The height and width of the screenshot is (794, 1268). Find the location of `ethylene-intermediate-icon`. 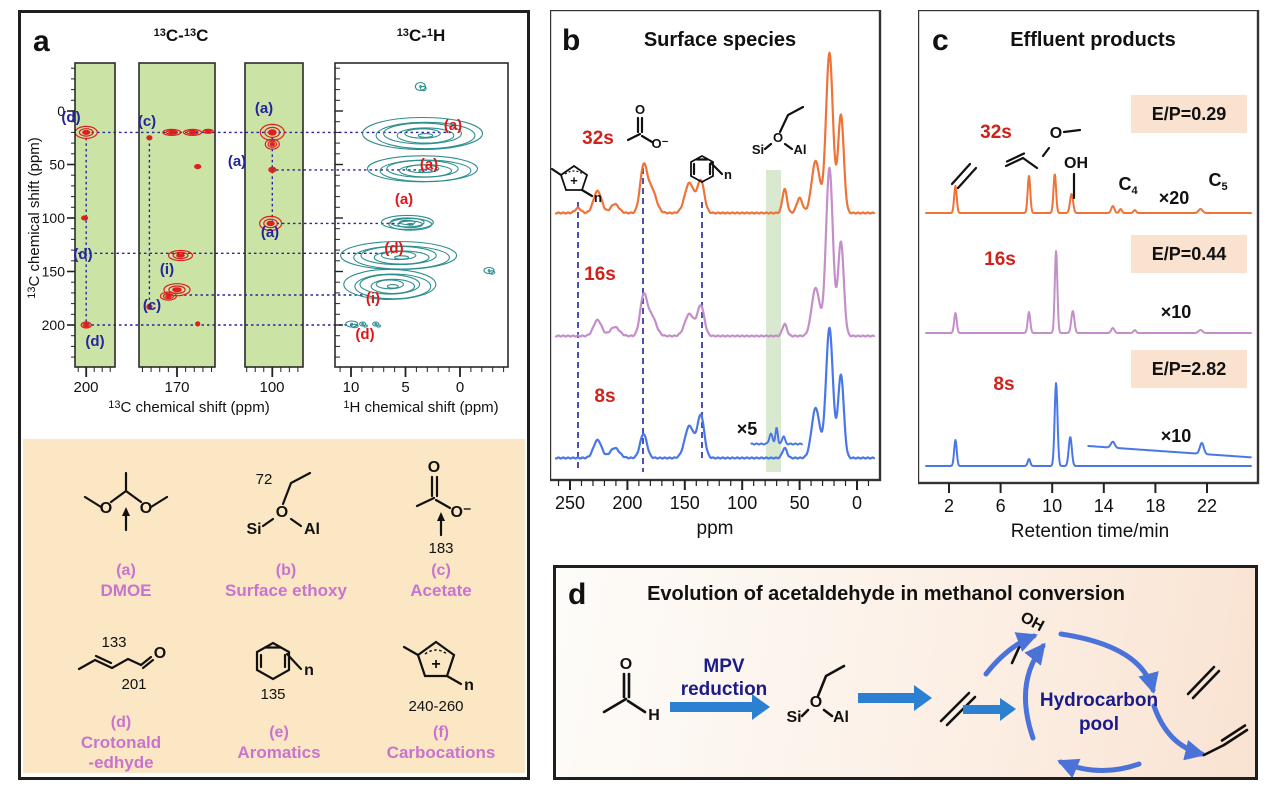

ethylene-intermediate-icon is located at coordinates (958, 709).